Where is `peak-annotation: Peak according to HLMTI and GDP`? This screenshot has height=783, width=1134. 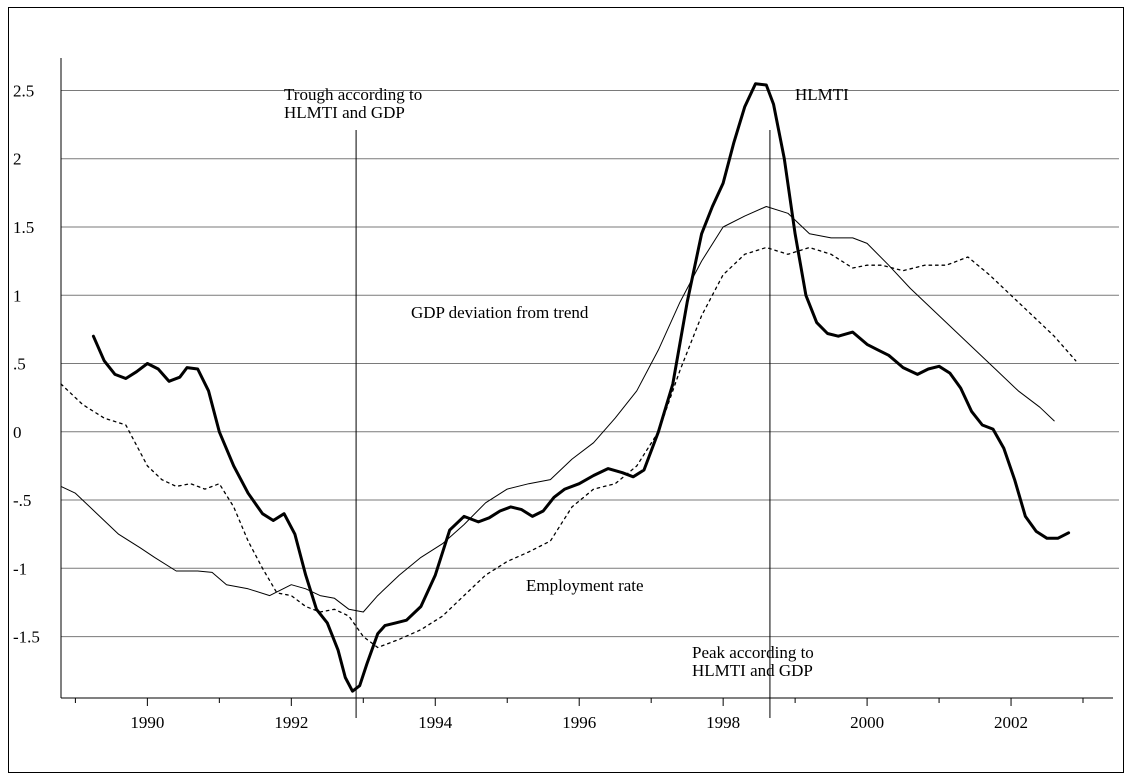 peak-annotation: Peak according to HLMTI and GDP is located at coordinates (753, 661).